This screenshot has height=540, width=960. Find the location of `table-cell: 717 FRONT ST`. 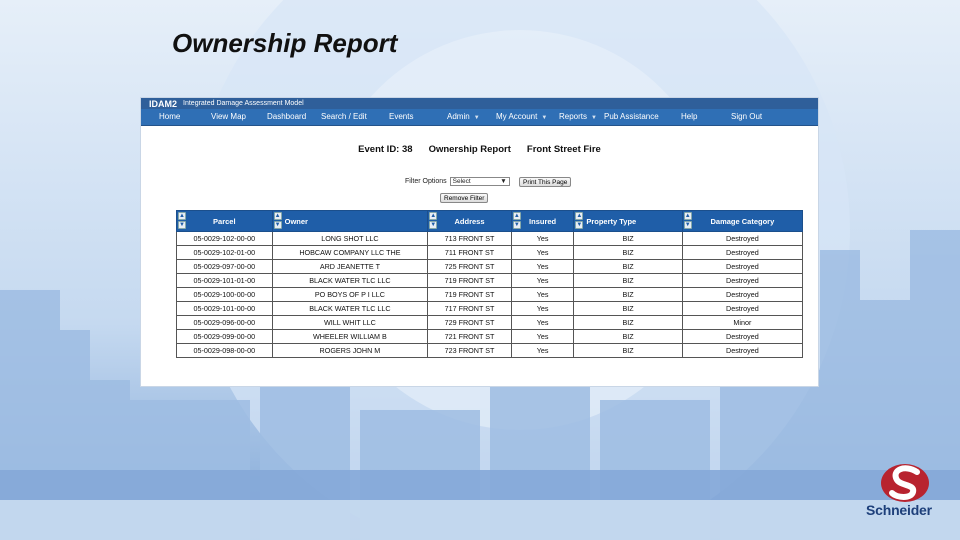

table-cell: 717 FRONT ST is located at coordinates (469, 308).